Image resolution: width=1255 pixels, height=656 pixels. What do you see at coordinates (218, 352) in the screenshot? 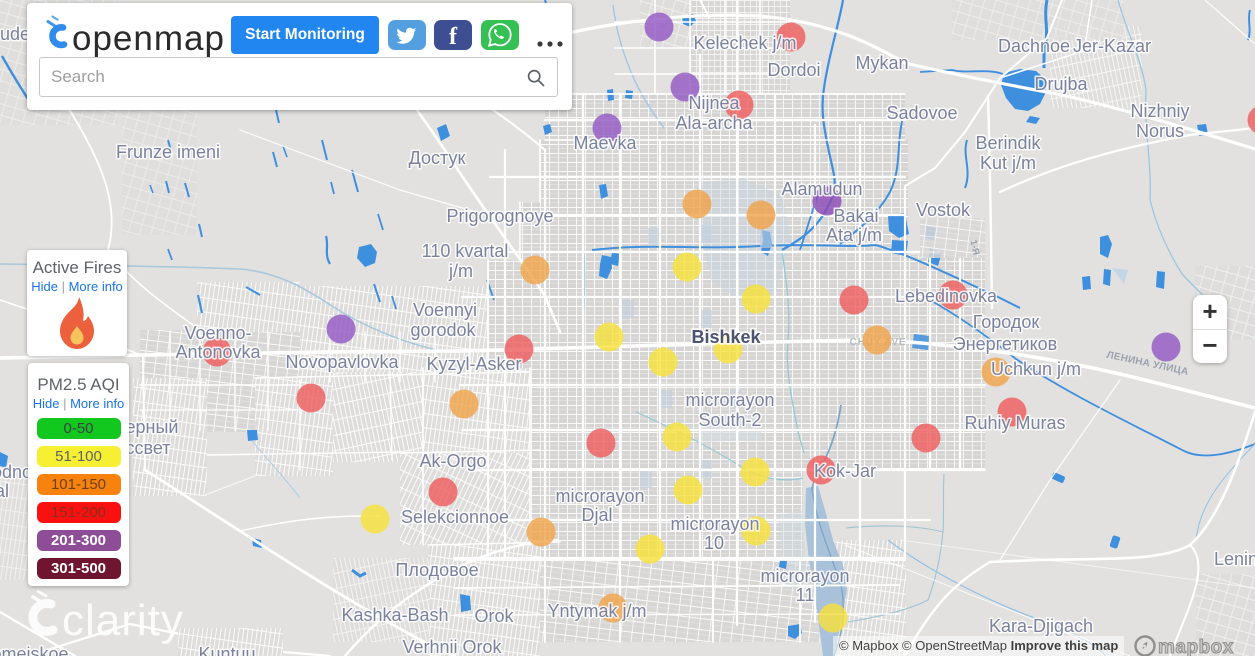
I see `svg-text: Antonovka` at bounding box center [218, 352].